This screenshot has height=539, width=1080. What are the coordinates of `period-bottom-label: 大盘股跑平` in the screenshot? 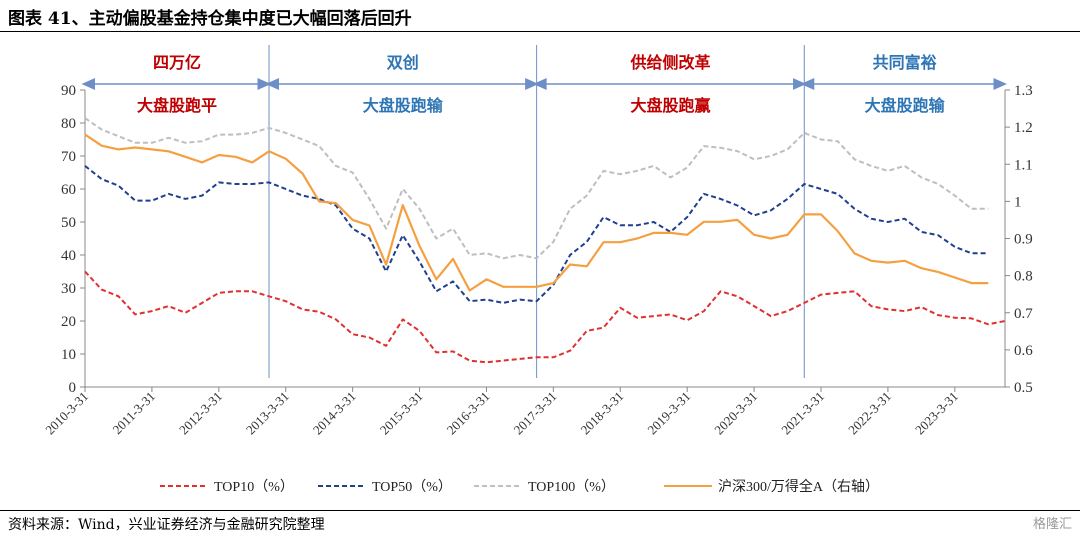 It's located at (177, 105).